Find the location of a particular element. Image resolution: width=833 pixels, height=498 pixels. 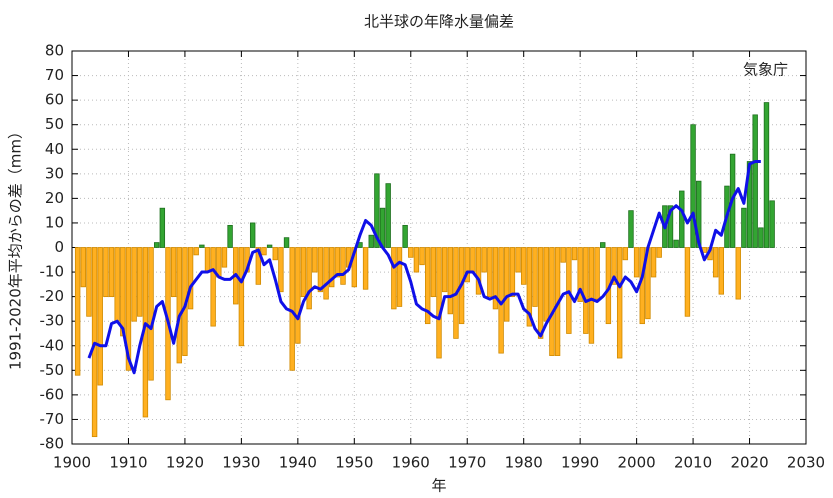

x-tick-label: 1910 is located at coordinates (128, 463).